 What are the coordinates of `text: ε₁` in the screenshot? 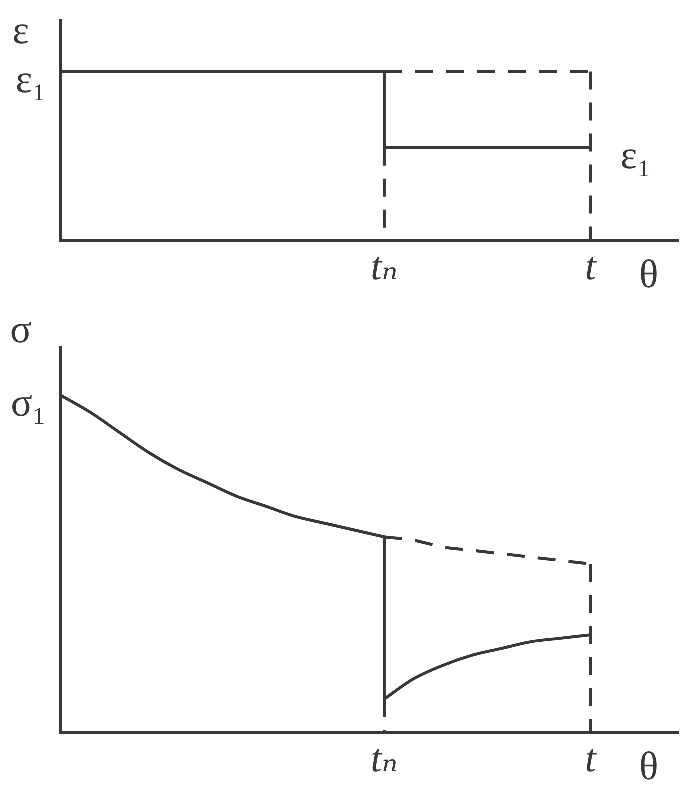 It's located at (31, 79).